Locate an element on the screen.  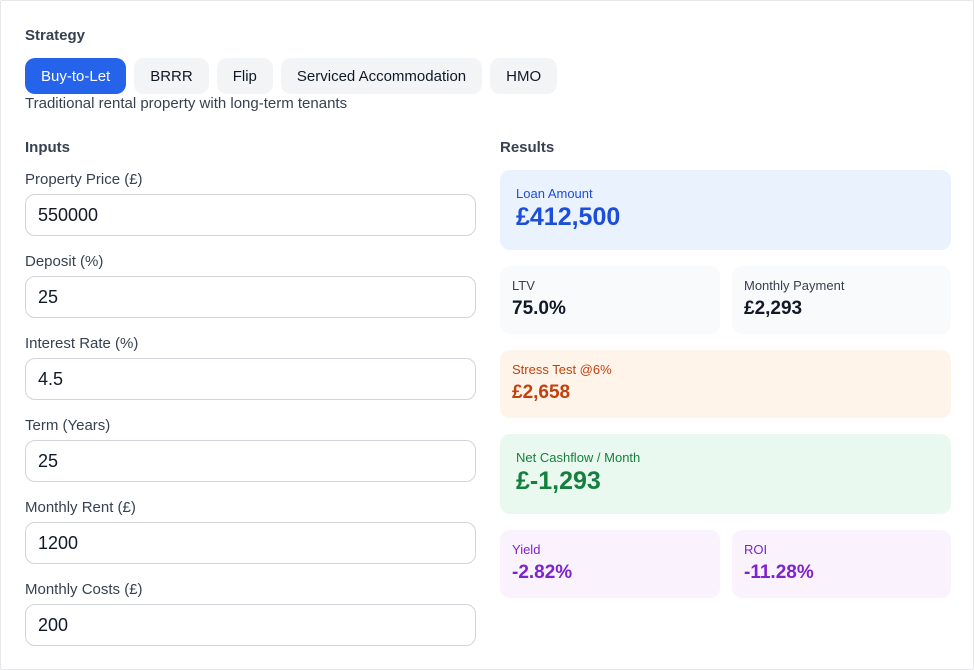
yield-value: -2.82% is located at coordinates (542, 572).